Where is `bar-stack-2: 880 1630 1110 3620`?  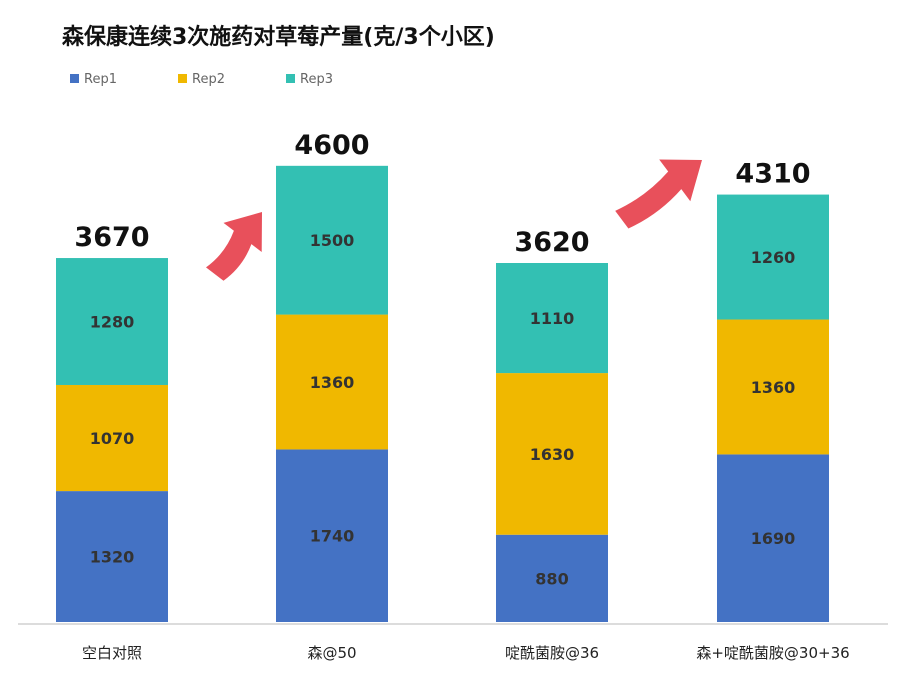
bar-stack-2: 880 1630 1110 3620 is located at coordinates (552, 424).